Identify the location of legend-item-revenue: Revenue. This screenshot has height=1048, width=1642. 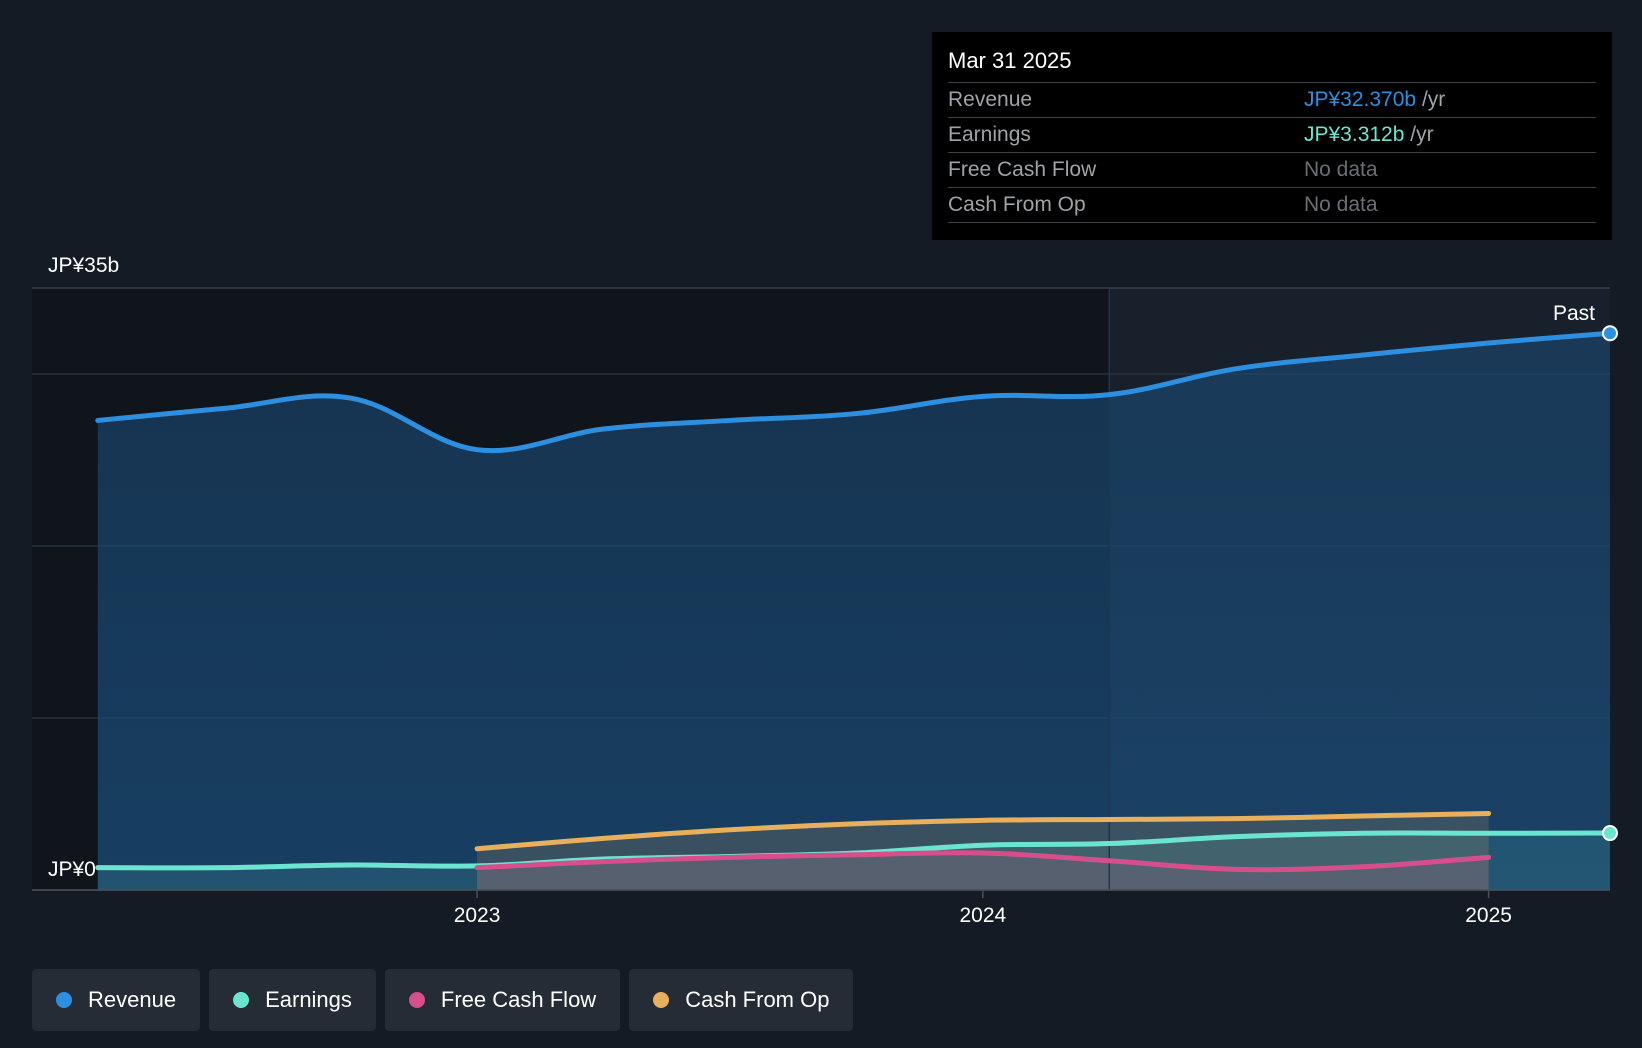
(116, 1000).